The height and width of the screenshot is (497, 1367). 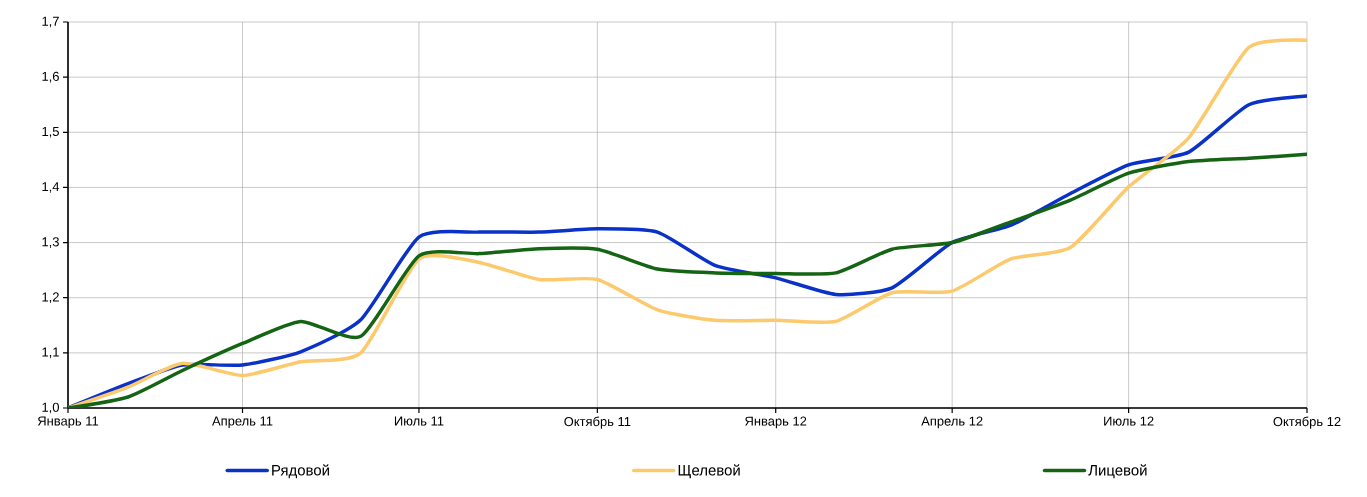 I want to click on legend-label: Щелевой, so click(x=709, y=471).